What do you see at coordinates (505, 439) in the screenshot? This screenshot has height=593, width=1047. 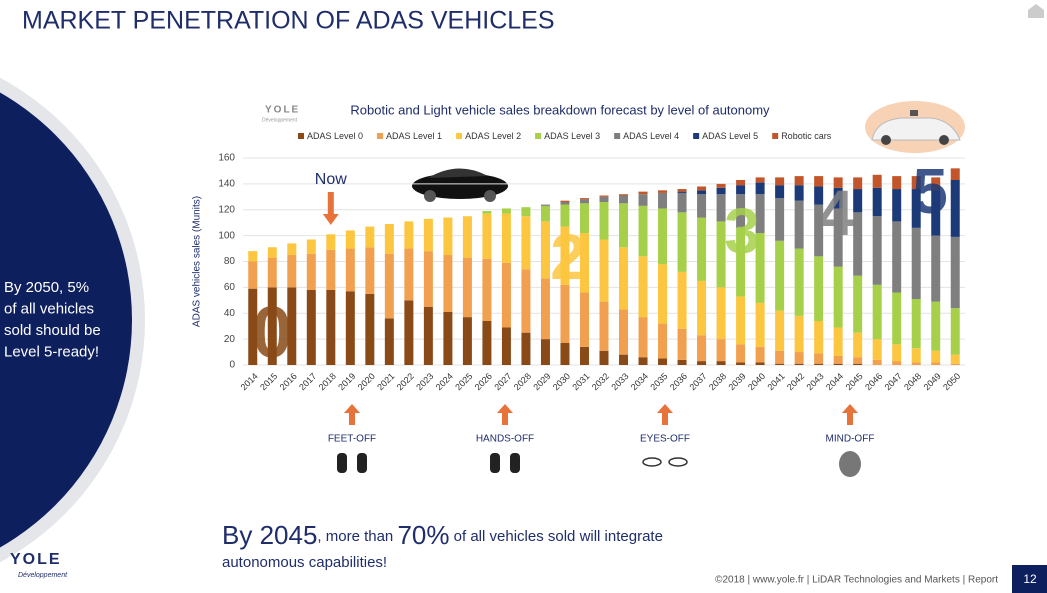 I see `milestone-label: HANDS-OFF` at bounding box center [505, 439].